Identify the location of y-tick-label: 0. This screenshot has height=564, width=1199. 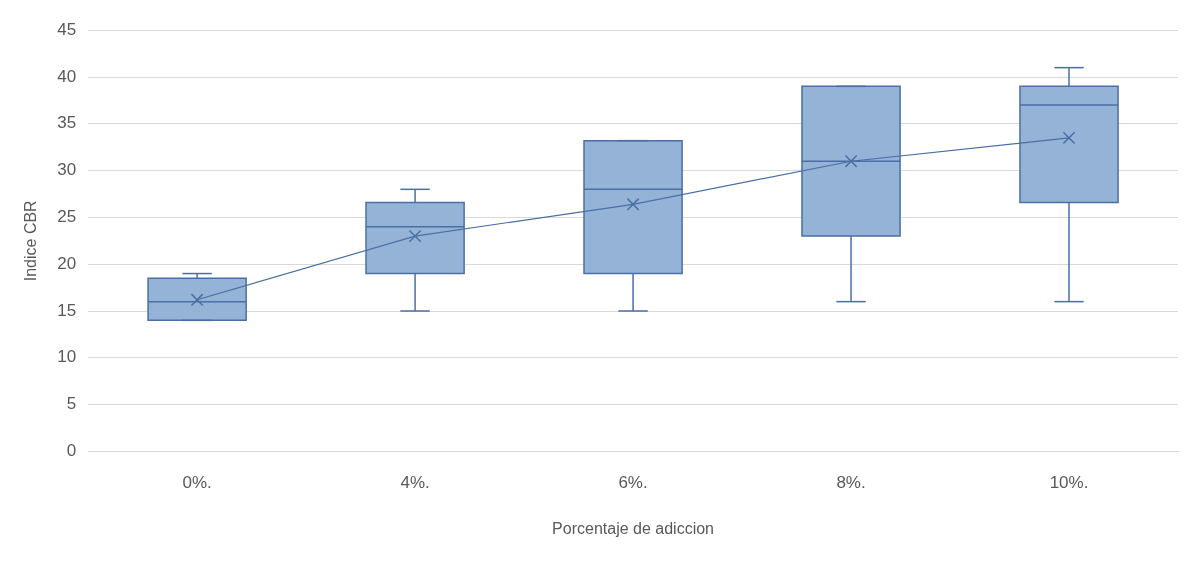
(71, 451).